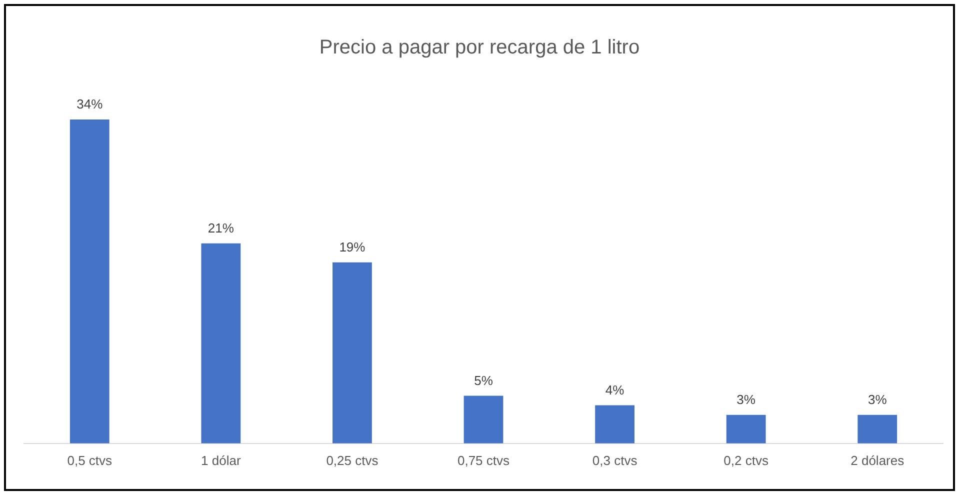  What do you see at coordinates (221, 460) in the screenshot?
I see `x-tick-label: 1 dólar` at bounding box center [221, 460].